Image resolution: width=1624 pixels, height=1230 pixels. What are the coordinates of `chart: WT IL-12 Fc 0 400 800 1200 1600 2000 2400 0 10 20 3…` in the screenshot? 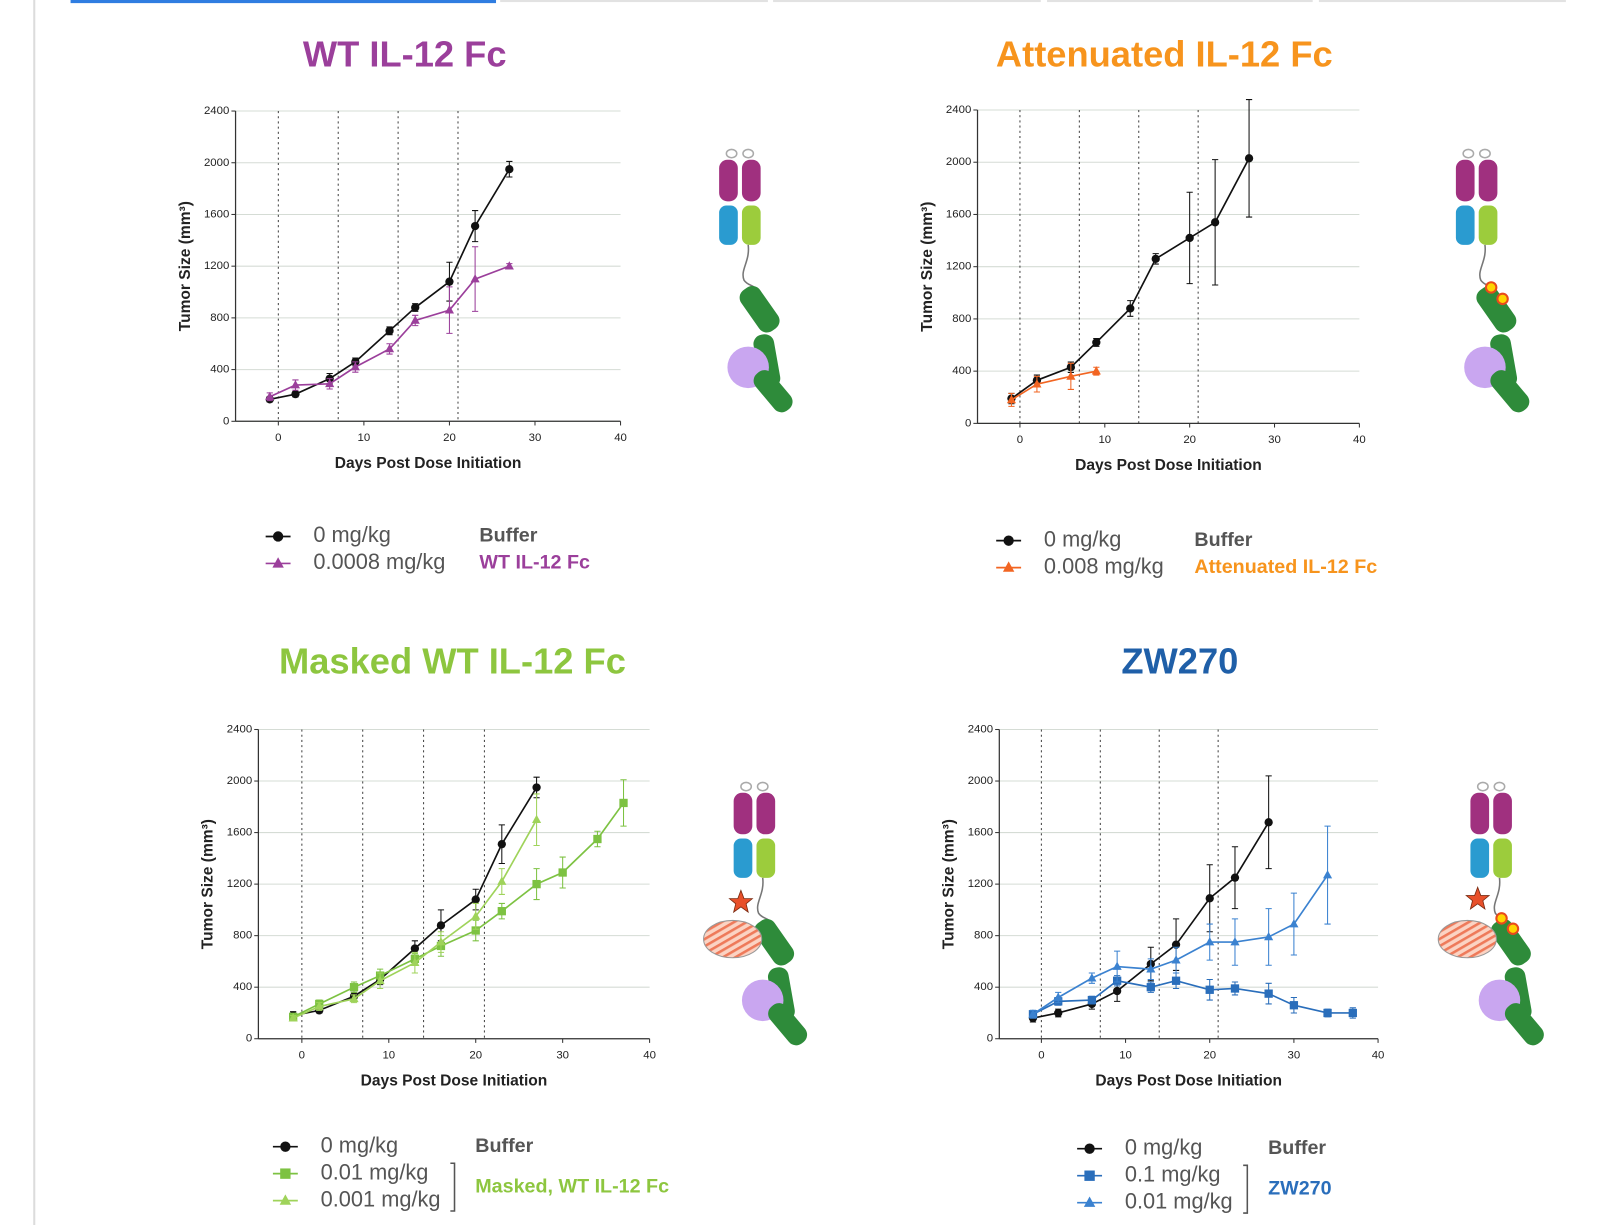 It's located at (402, 304).